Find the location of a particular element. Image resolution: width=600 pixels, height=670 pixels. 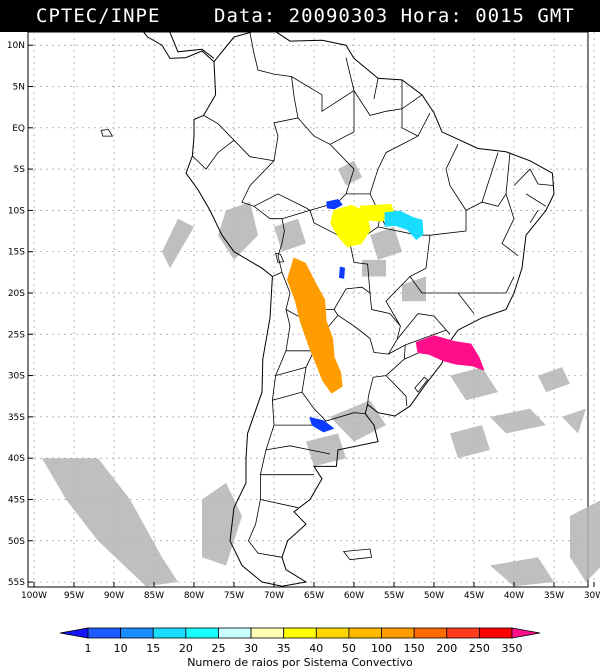

lat-tick-label: 25S is located at coordinates (16, 335).